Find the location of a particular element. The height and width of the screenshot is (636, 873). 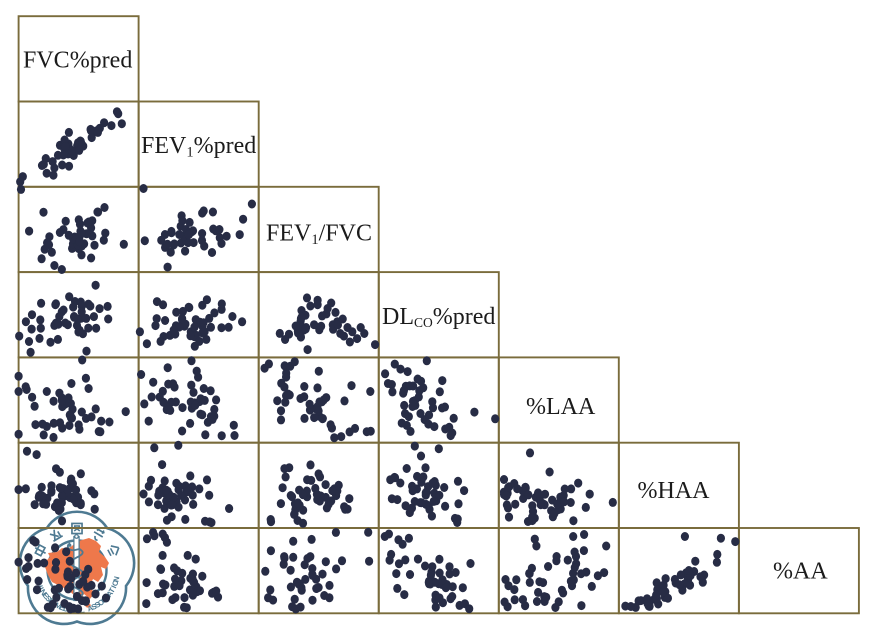

svg-text: FEV1%pred is located at coordinates (198, 147).